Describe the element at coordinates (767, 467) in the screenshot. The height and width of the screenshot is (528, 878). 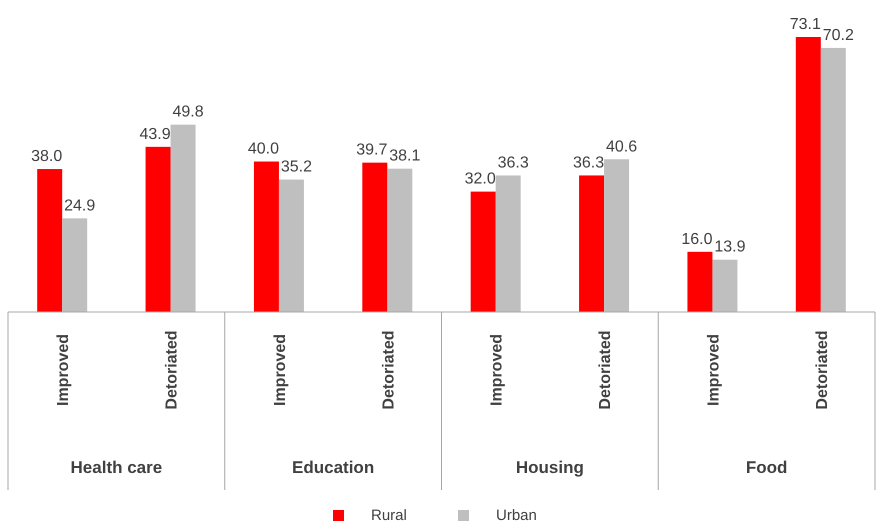
I see `text: Food` at that location.